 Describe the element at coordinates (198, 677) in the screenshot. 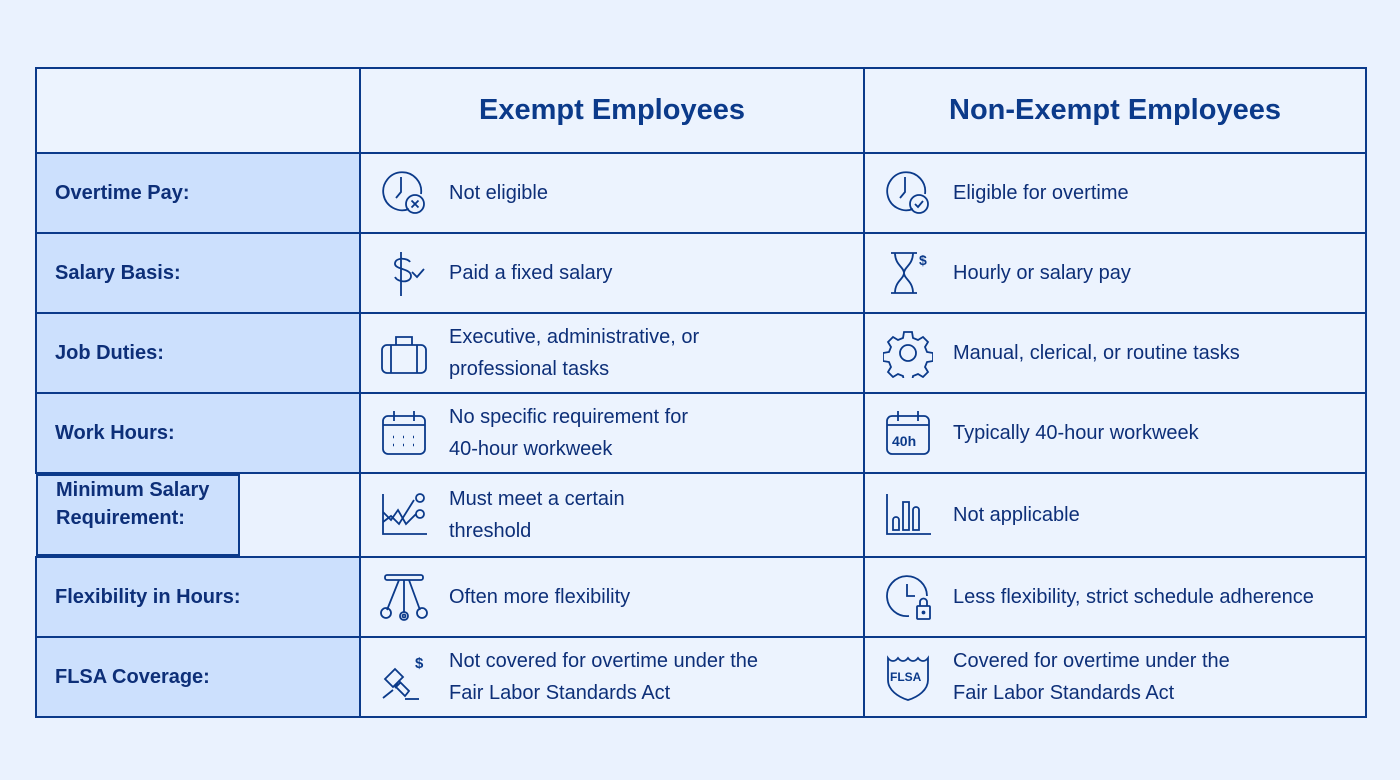

I see `row-label: FLSA Coverage:` at that location.